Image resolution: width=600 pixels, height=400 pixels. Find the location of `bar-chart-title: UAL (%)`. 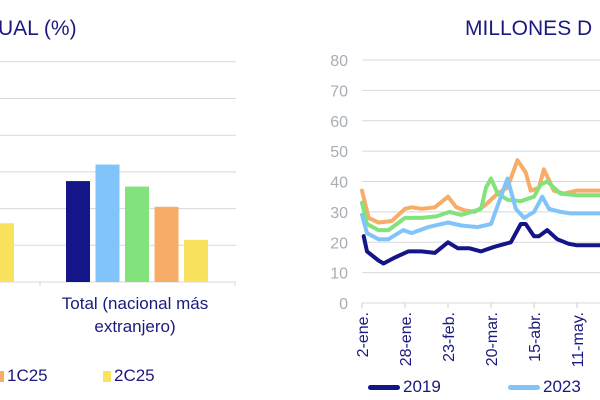

bar-chart-title: UAL (%) is located at coordinates (38, 28).